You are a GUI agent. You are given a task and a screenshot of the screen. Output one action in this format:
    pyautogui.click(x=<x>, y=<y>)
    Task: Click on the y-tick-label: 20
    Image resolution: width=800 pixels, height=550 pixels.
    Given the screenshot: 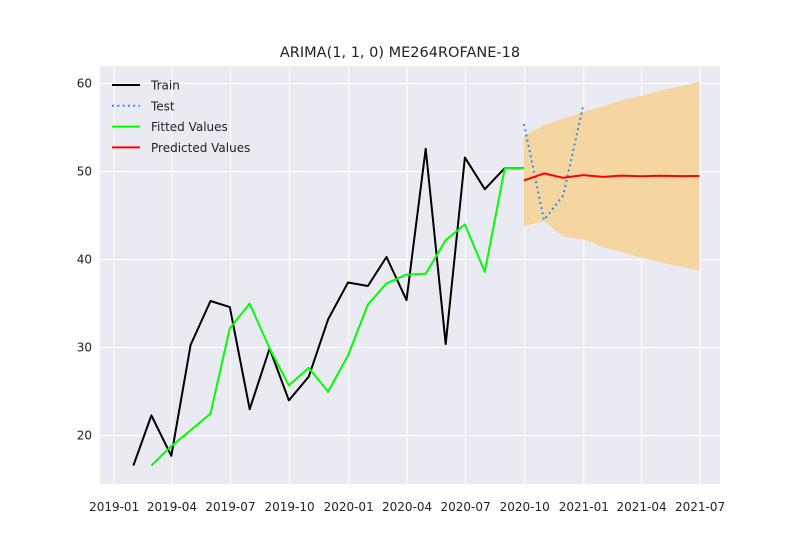 What is the action you would take?
    pyautogui.click(x=84, y=436)
    